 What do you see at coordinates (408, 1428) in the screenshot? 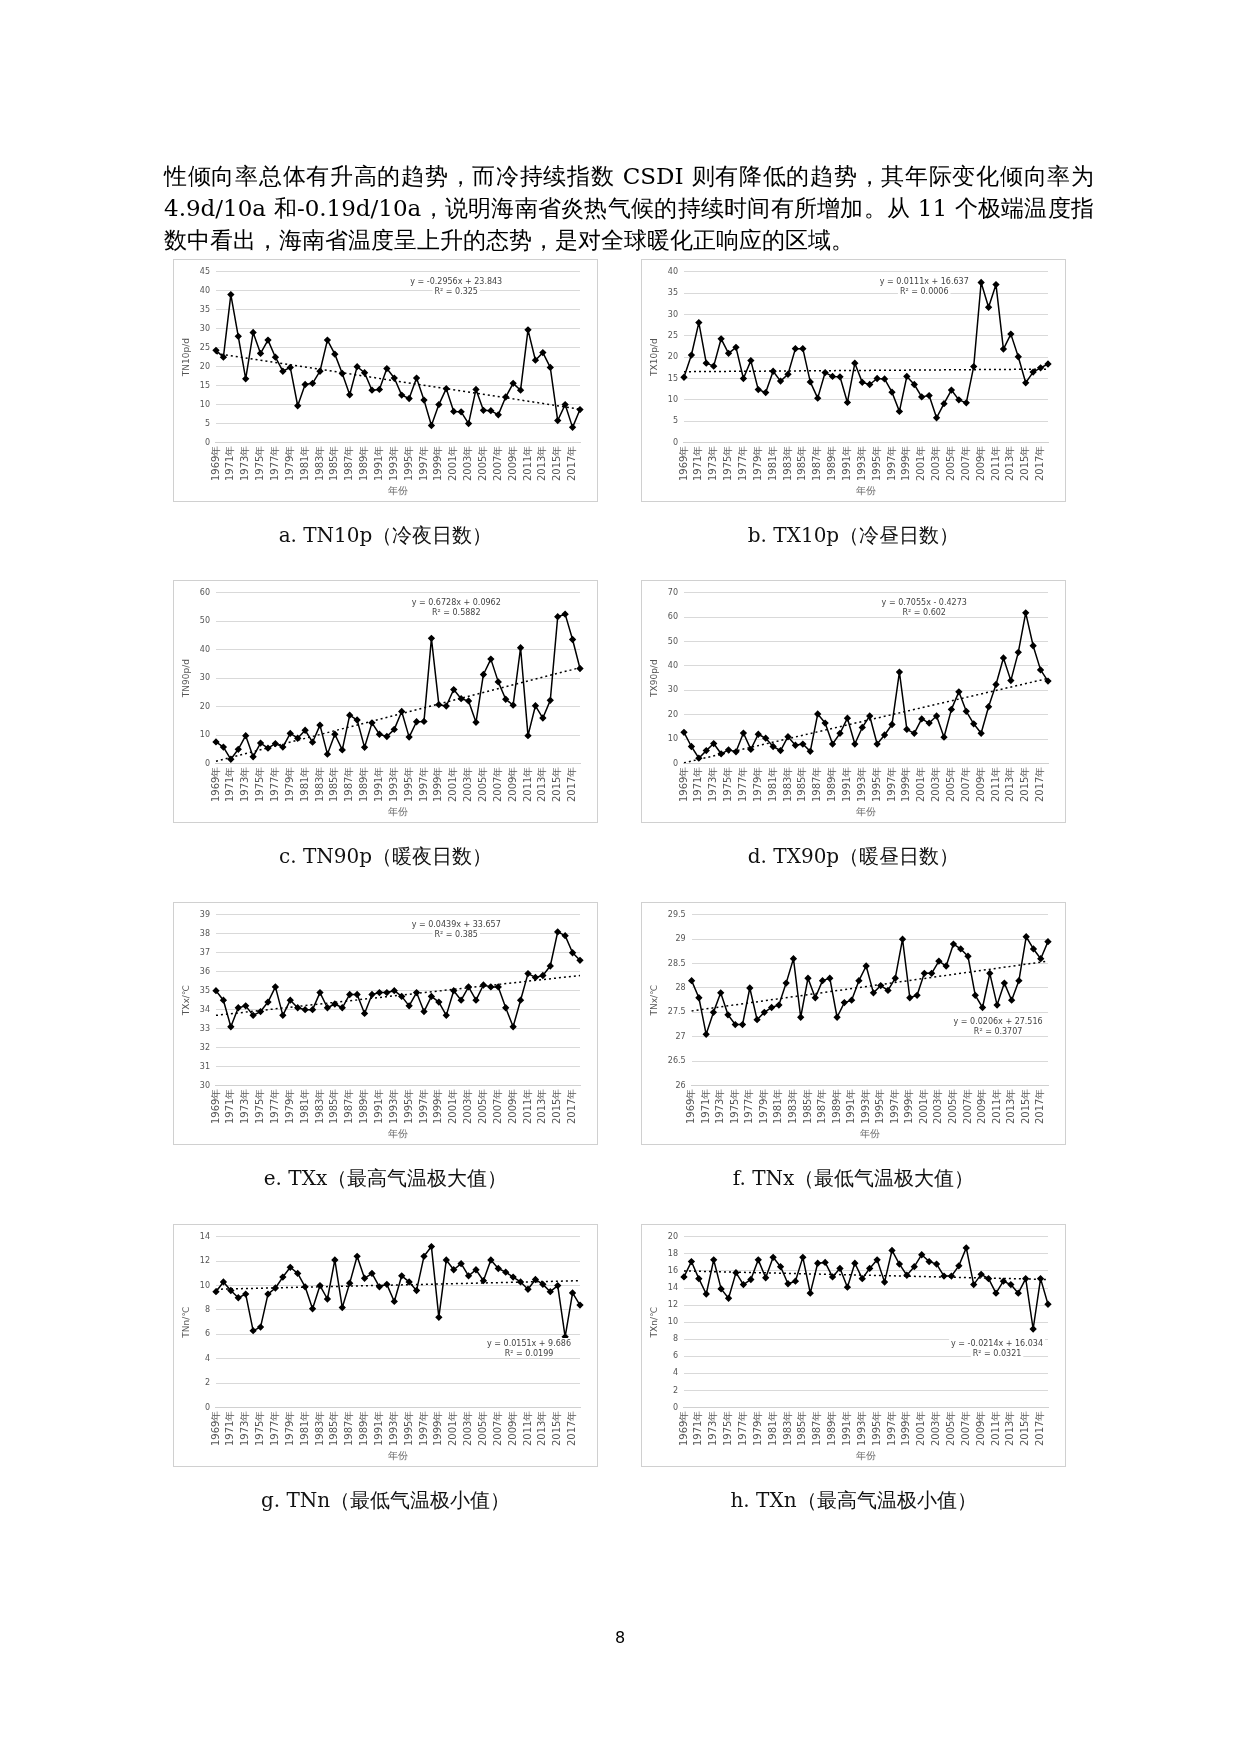
I see `x-tick-label: 1995年` at bounding box center [408, 1428].